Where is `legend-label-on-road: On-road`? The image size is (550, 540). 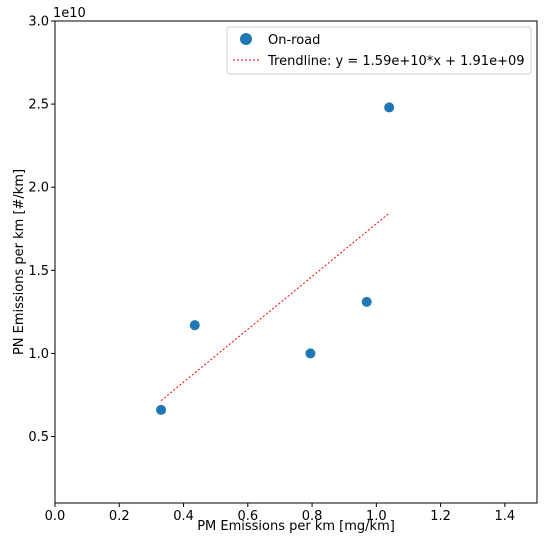 legend-label-on-road: On-road is located at coordinates (294, 40).